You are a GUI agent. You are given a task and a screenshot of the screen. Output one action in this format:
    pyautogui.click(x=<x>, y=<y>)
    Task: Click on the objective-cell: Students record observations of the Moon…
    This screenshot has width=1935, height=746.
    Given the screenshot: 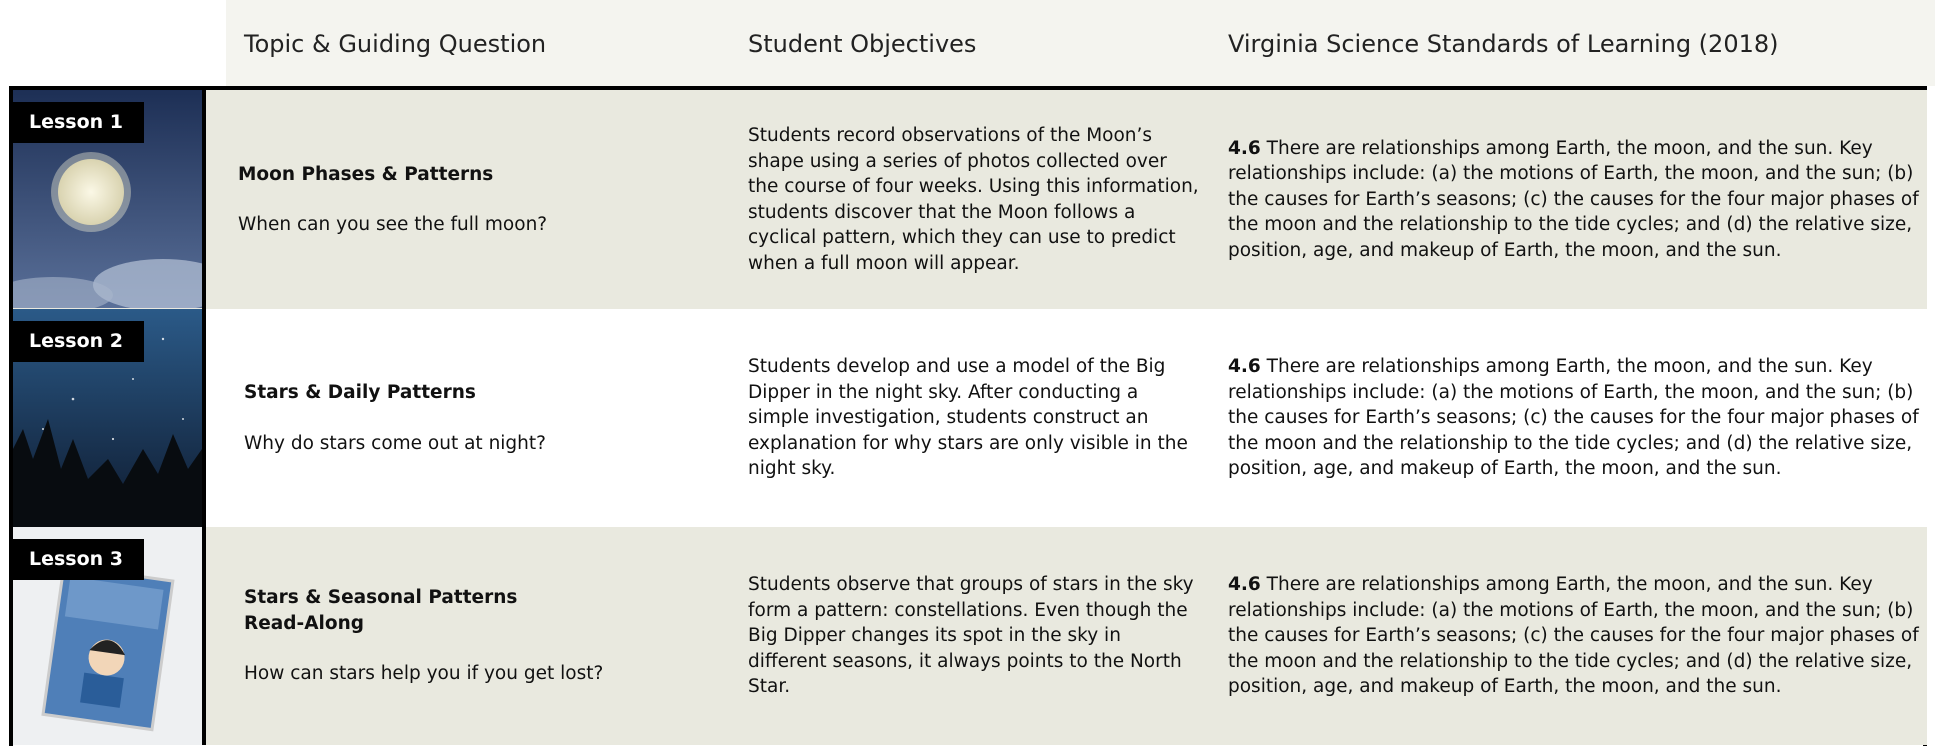 What is the action you would take?
    pyautogui.click(x=975, y=199)
    